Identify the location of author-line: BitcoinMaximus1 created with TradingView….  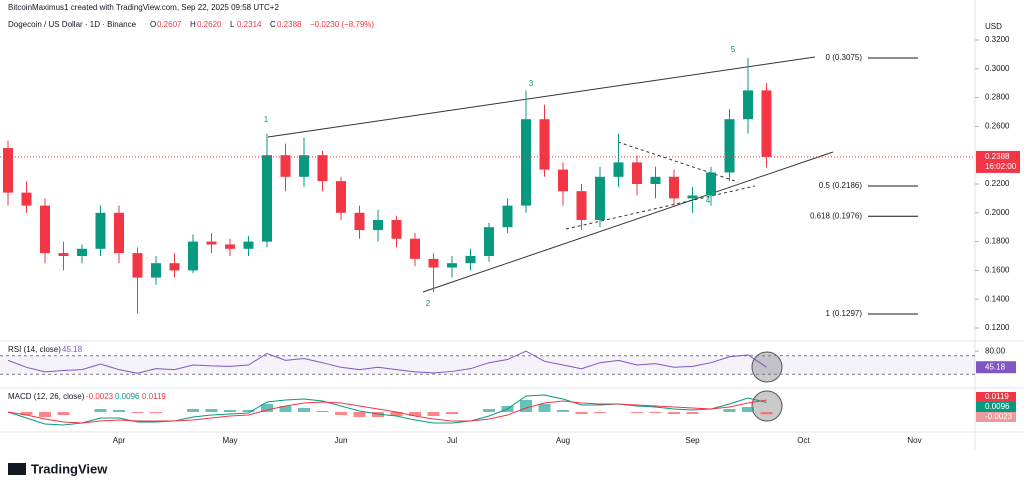
(143, 7).